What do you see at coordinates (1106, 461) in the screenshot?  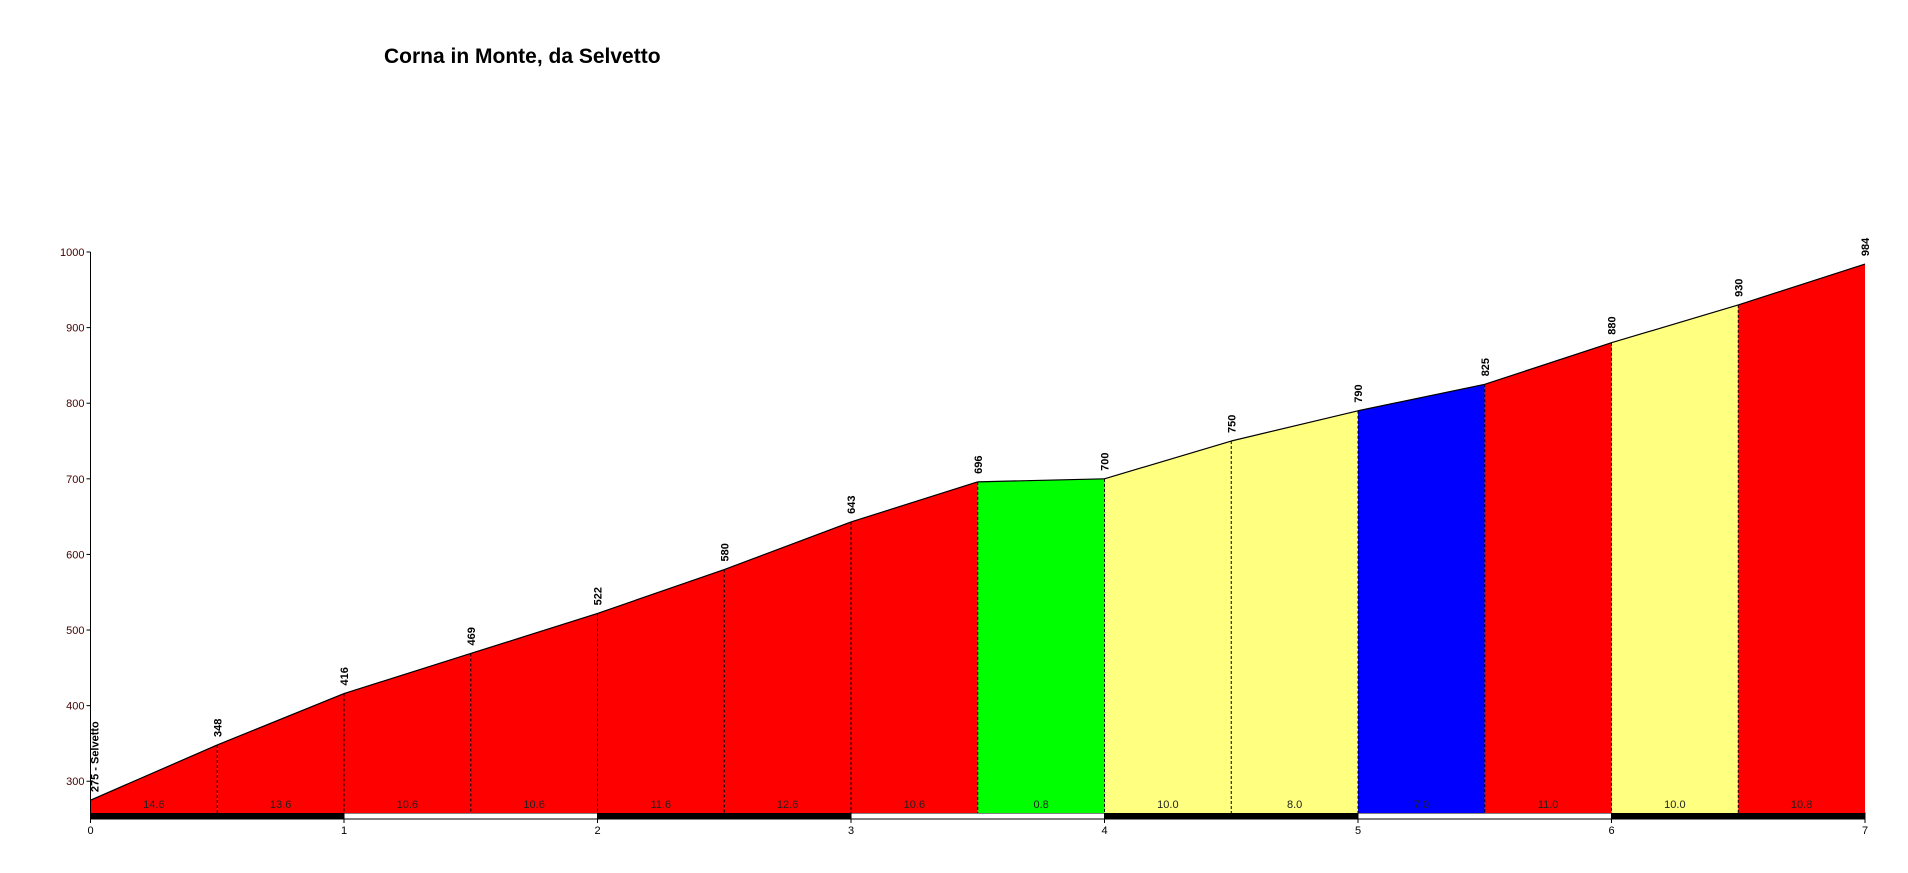 I see `point-label: 700` at bounding box center [1106, 461].